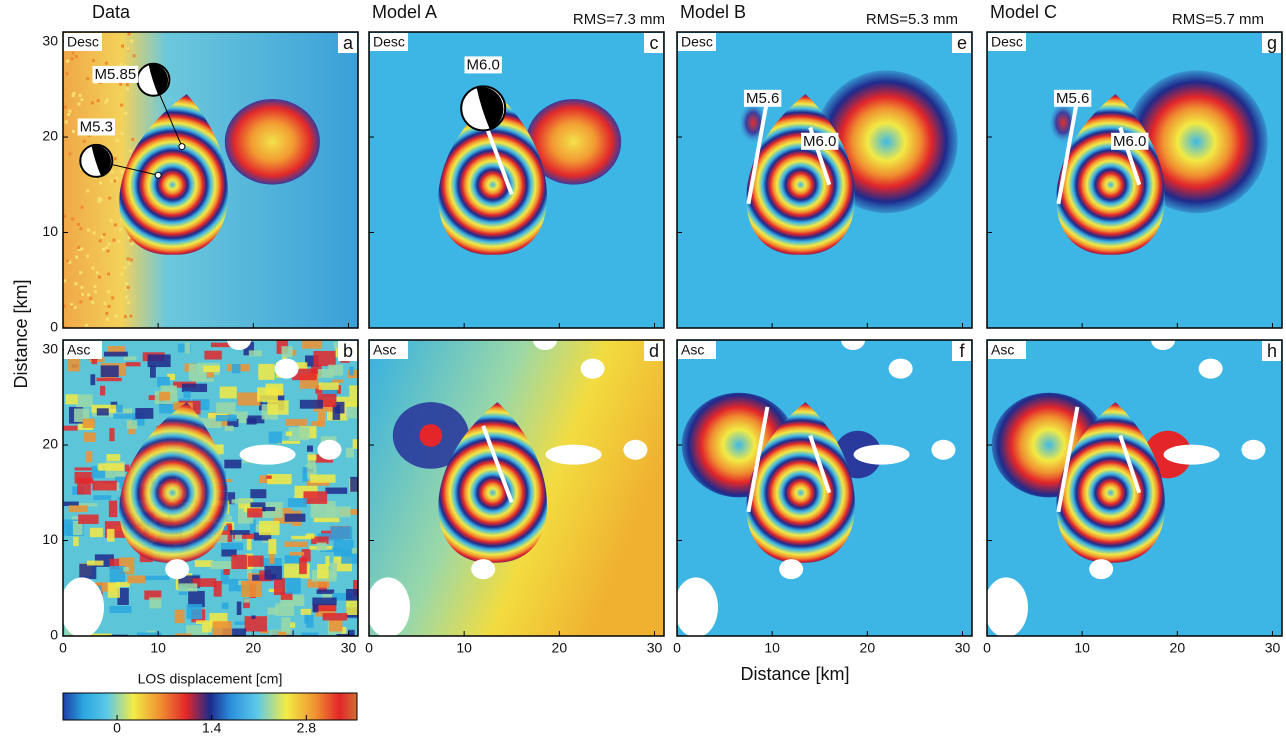  Describe the element at coordinates (819, 141) in the screenshot. I see `annotation-label: M6.0` at that location.